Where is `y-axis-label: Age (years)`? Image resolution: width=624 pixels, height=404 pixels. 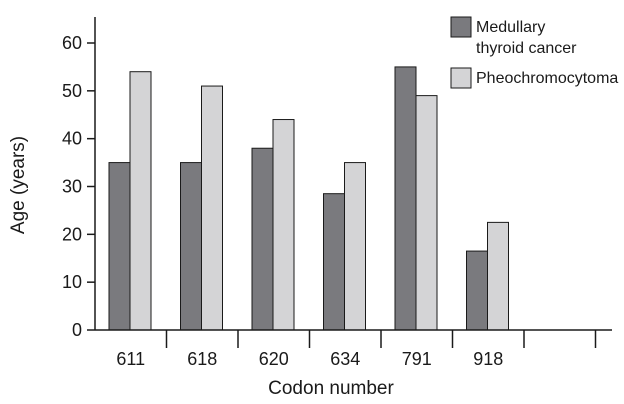
y-axis-label: Age (years) is located at coordinates (18, 185).